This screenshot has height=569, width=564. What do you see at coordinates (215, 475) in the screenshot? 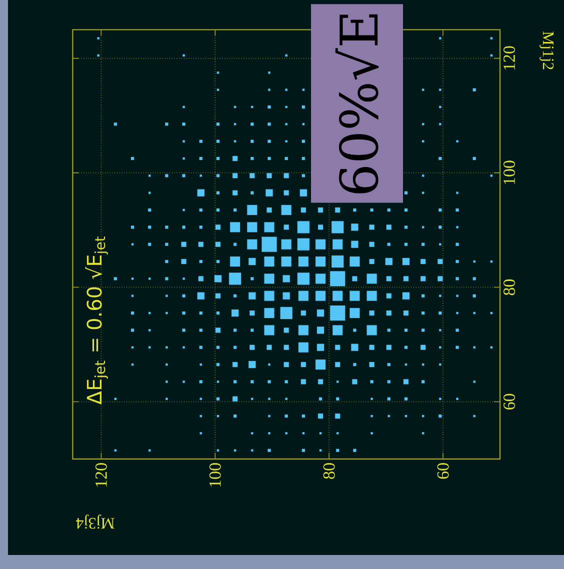
I see `x-tick-label: 100` at bounding box center [215, 475].